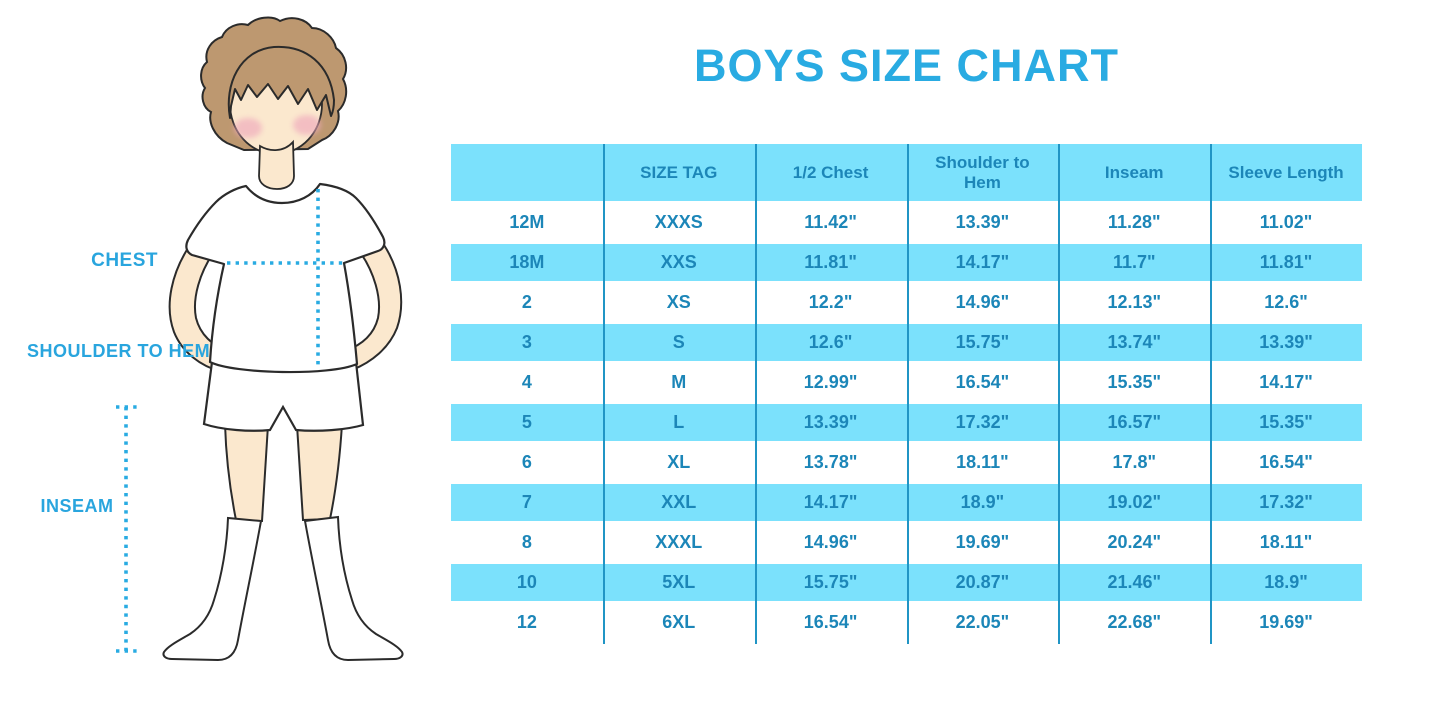 This screenshot has width=1445, height=723. What do you see at coordinates (1134, 542) in the screenshot?
I see `inseam-cell: 20.24"` at bounding box center [1134, 542].